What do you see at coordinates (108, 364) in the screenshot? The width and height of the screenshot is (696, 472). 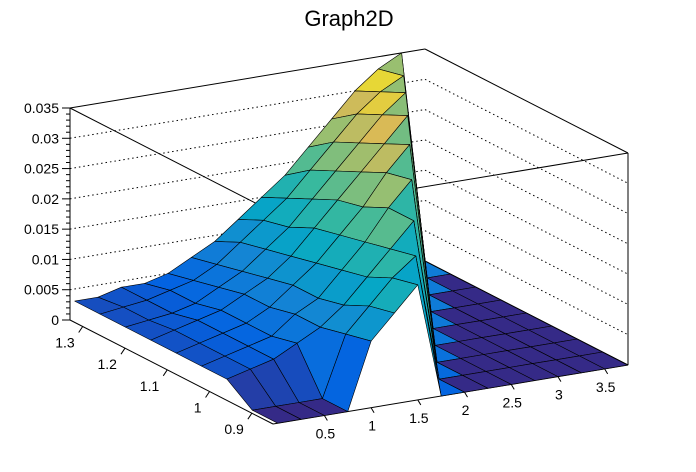 I see `y-tick-label: 1.2` at bounding box center [108, 364].